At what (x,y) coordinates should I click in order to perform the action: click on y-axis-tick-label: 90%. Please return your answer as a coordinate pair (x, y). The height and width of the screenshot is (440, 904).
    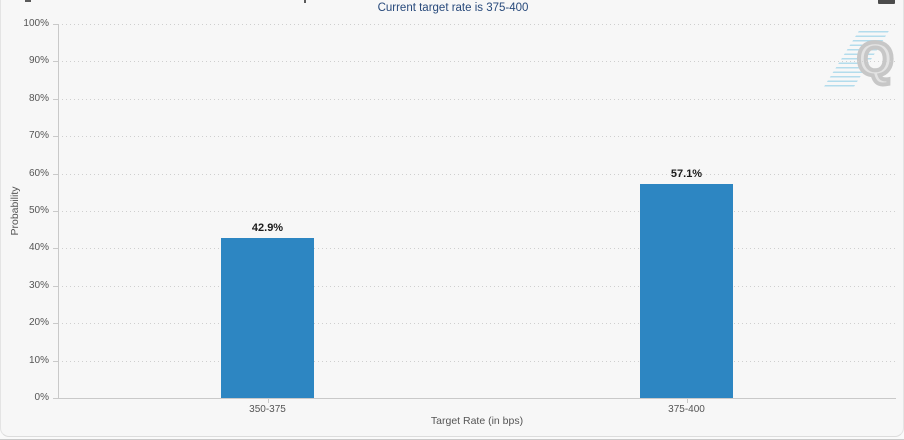
    Looking at the image, I should click on (38, 61).